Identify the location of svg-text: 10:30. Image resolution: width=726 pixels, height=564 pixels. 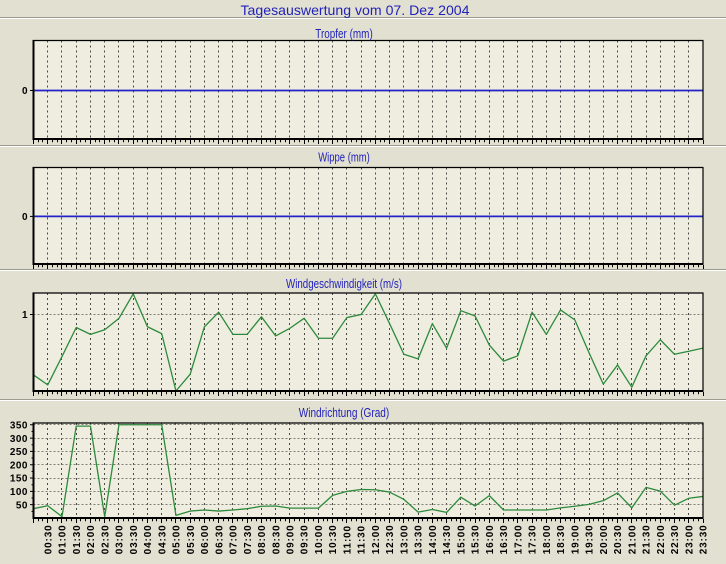
(333, 539).